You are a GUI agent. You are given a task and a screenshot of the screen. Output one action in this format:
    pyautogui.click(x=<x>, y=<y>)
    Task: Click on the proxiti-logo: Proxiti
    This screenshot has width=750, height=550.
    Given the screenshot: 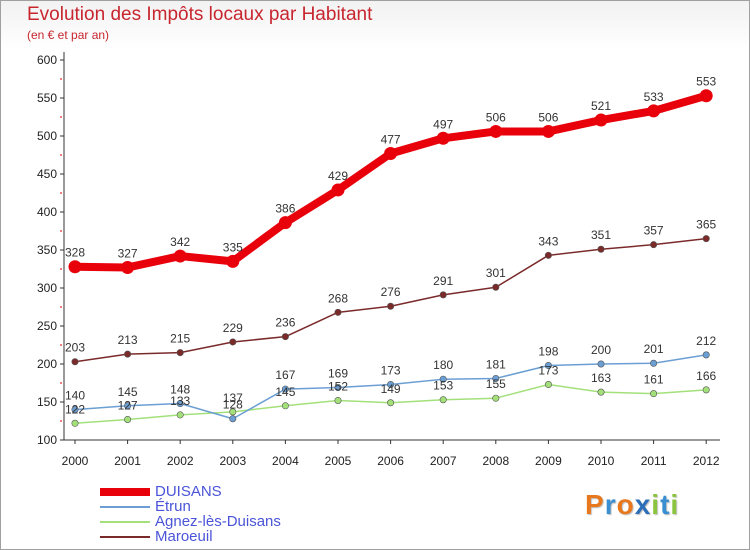 What is the action you would take?
    pyautogui.click(x=632, y=505)
    